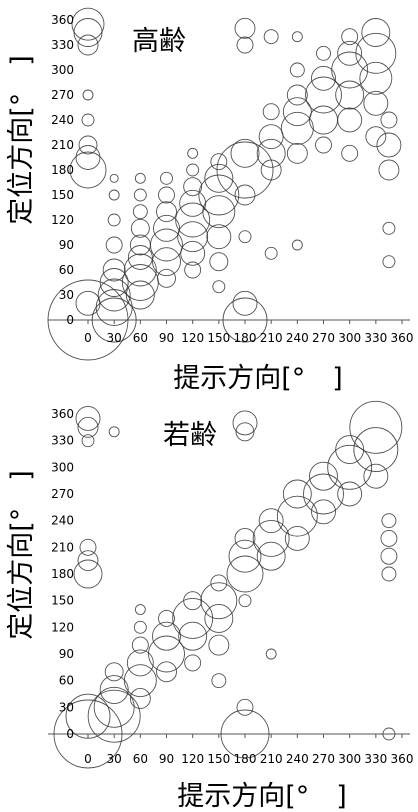 The height and width of the screenshot is (812, 418). What do you see at coordinates (62, 494) in the screenshot?
I see `y-tick-label: 270` at bounding box center [62, 494].